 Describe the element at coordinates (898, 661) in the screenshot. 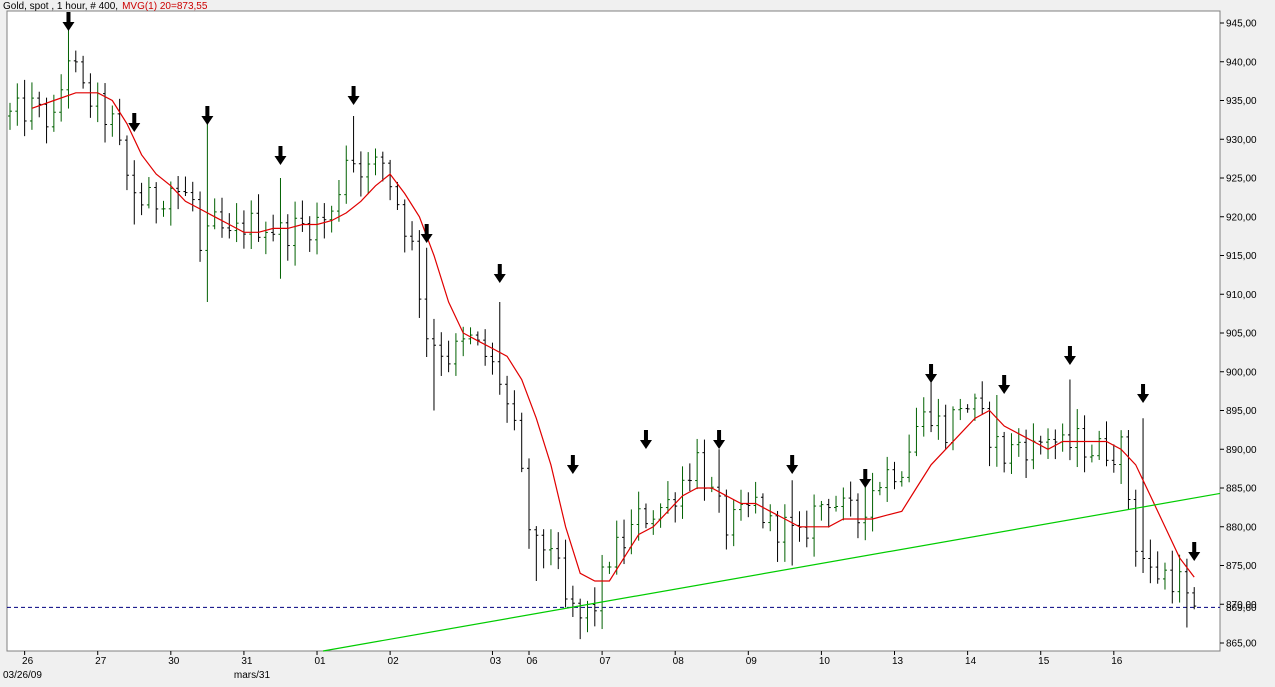

I see `x-tick-label: 13` at that location.